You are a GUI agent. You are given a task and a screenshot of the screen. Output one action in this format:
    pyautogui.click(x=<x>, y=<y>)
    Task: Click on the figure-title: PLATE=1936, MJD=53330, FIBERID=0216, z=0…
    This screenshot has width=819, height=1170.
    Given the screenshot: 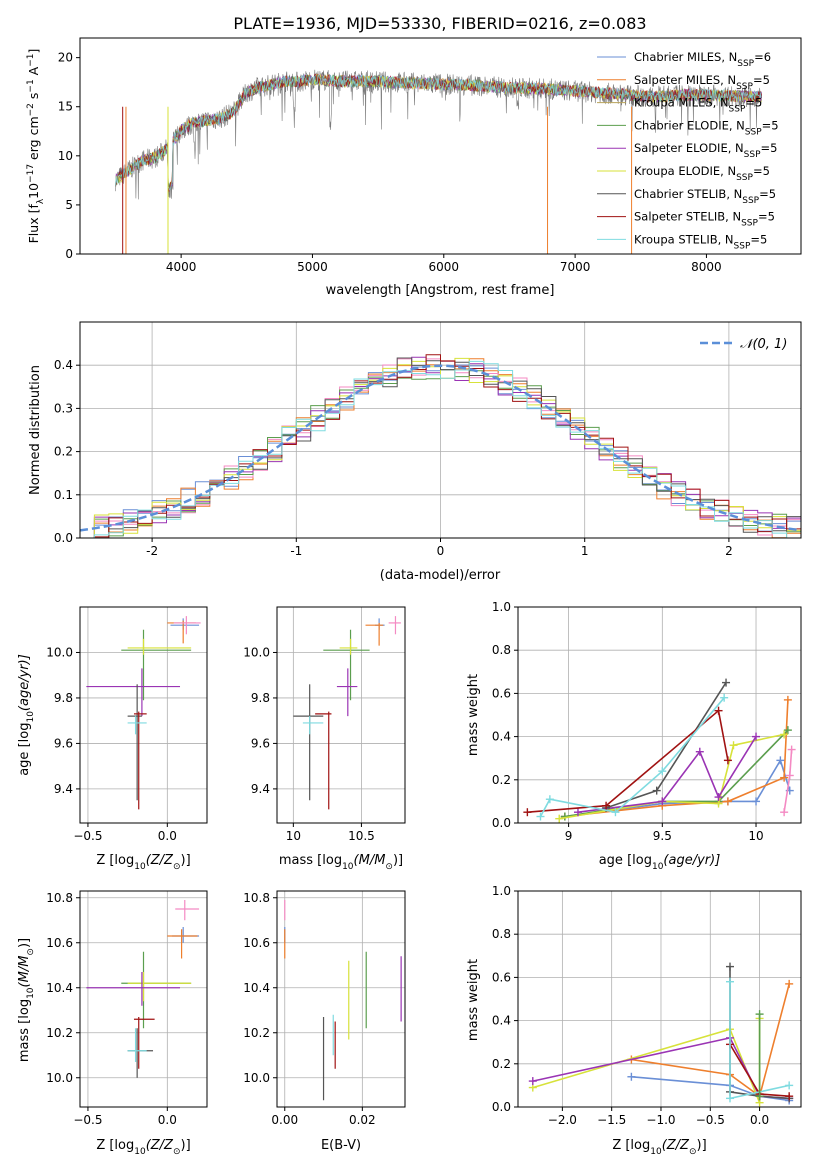 What is the action you would take?
    pyautogui.click(x=439, y=23)
    